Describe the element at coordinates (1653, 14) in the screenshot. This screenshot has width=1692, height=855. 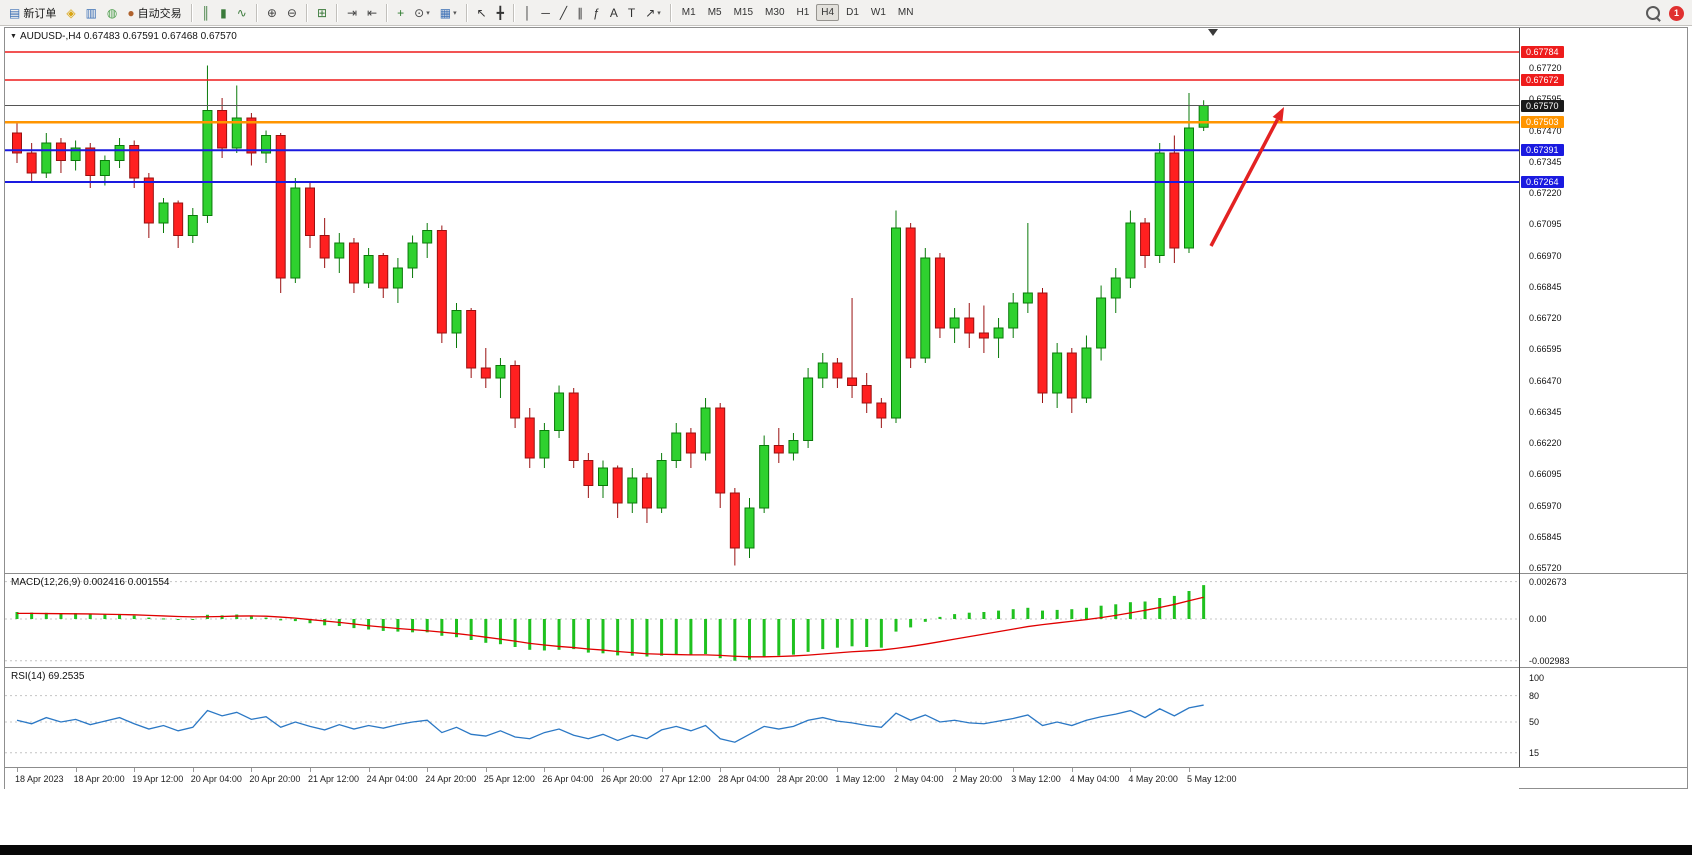
I see `search-icon` at that location.